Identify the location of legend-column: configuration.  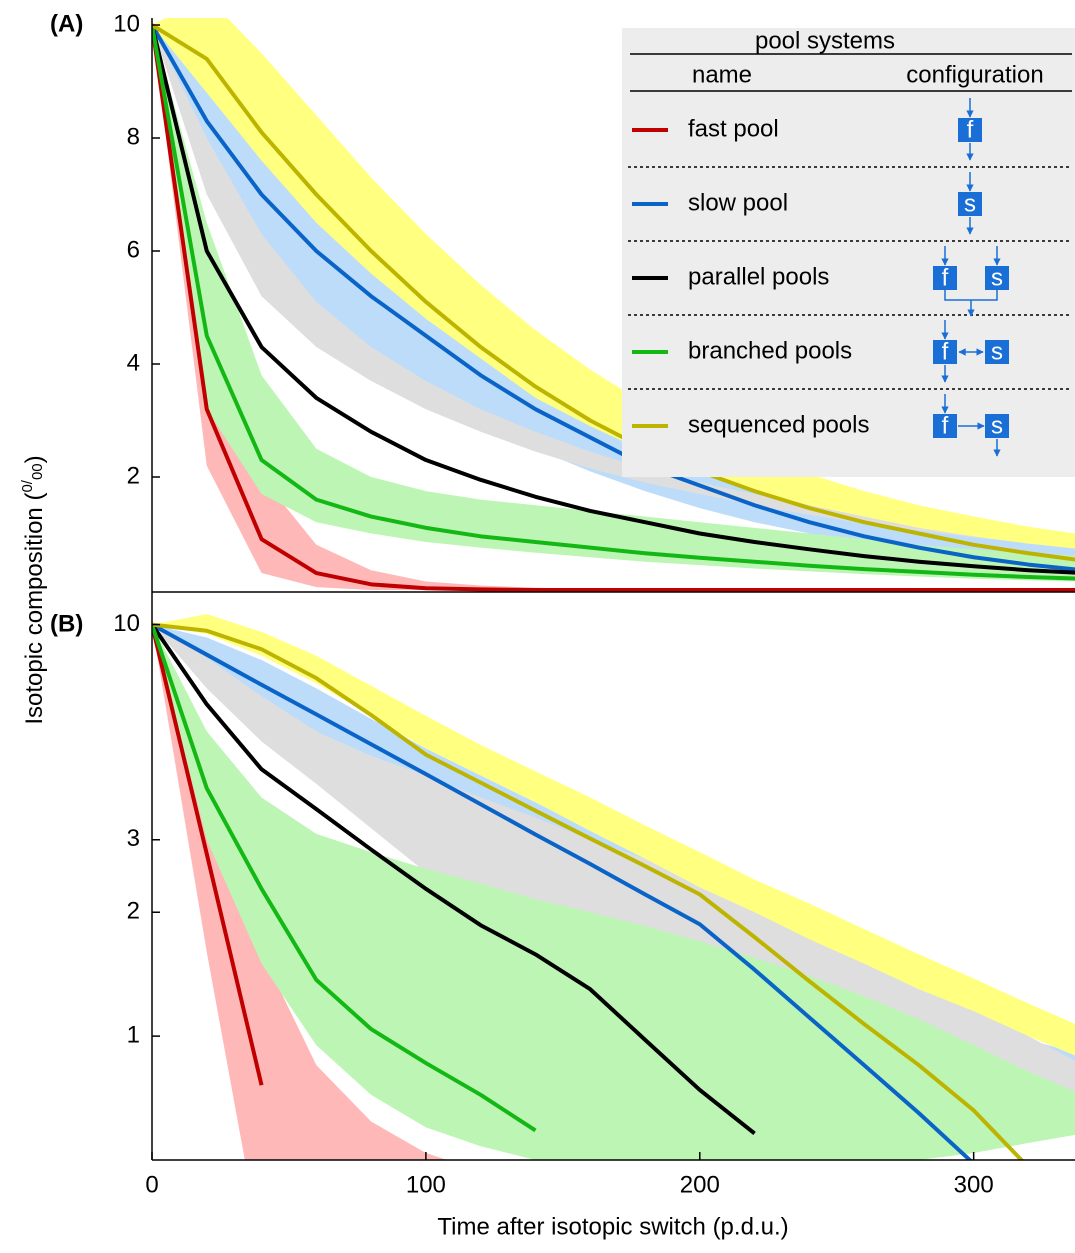
(974, 74).